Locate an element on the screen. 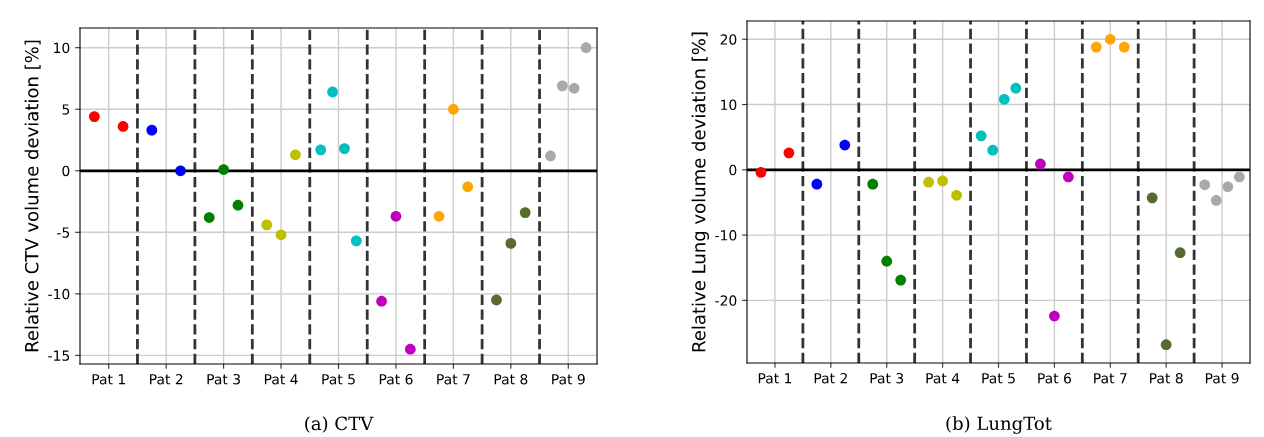 Image resolution: width=1264 pixels, height=437 pixels. text: (a) CTV is located at coordinates (339, 424).